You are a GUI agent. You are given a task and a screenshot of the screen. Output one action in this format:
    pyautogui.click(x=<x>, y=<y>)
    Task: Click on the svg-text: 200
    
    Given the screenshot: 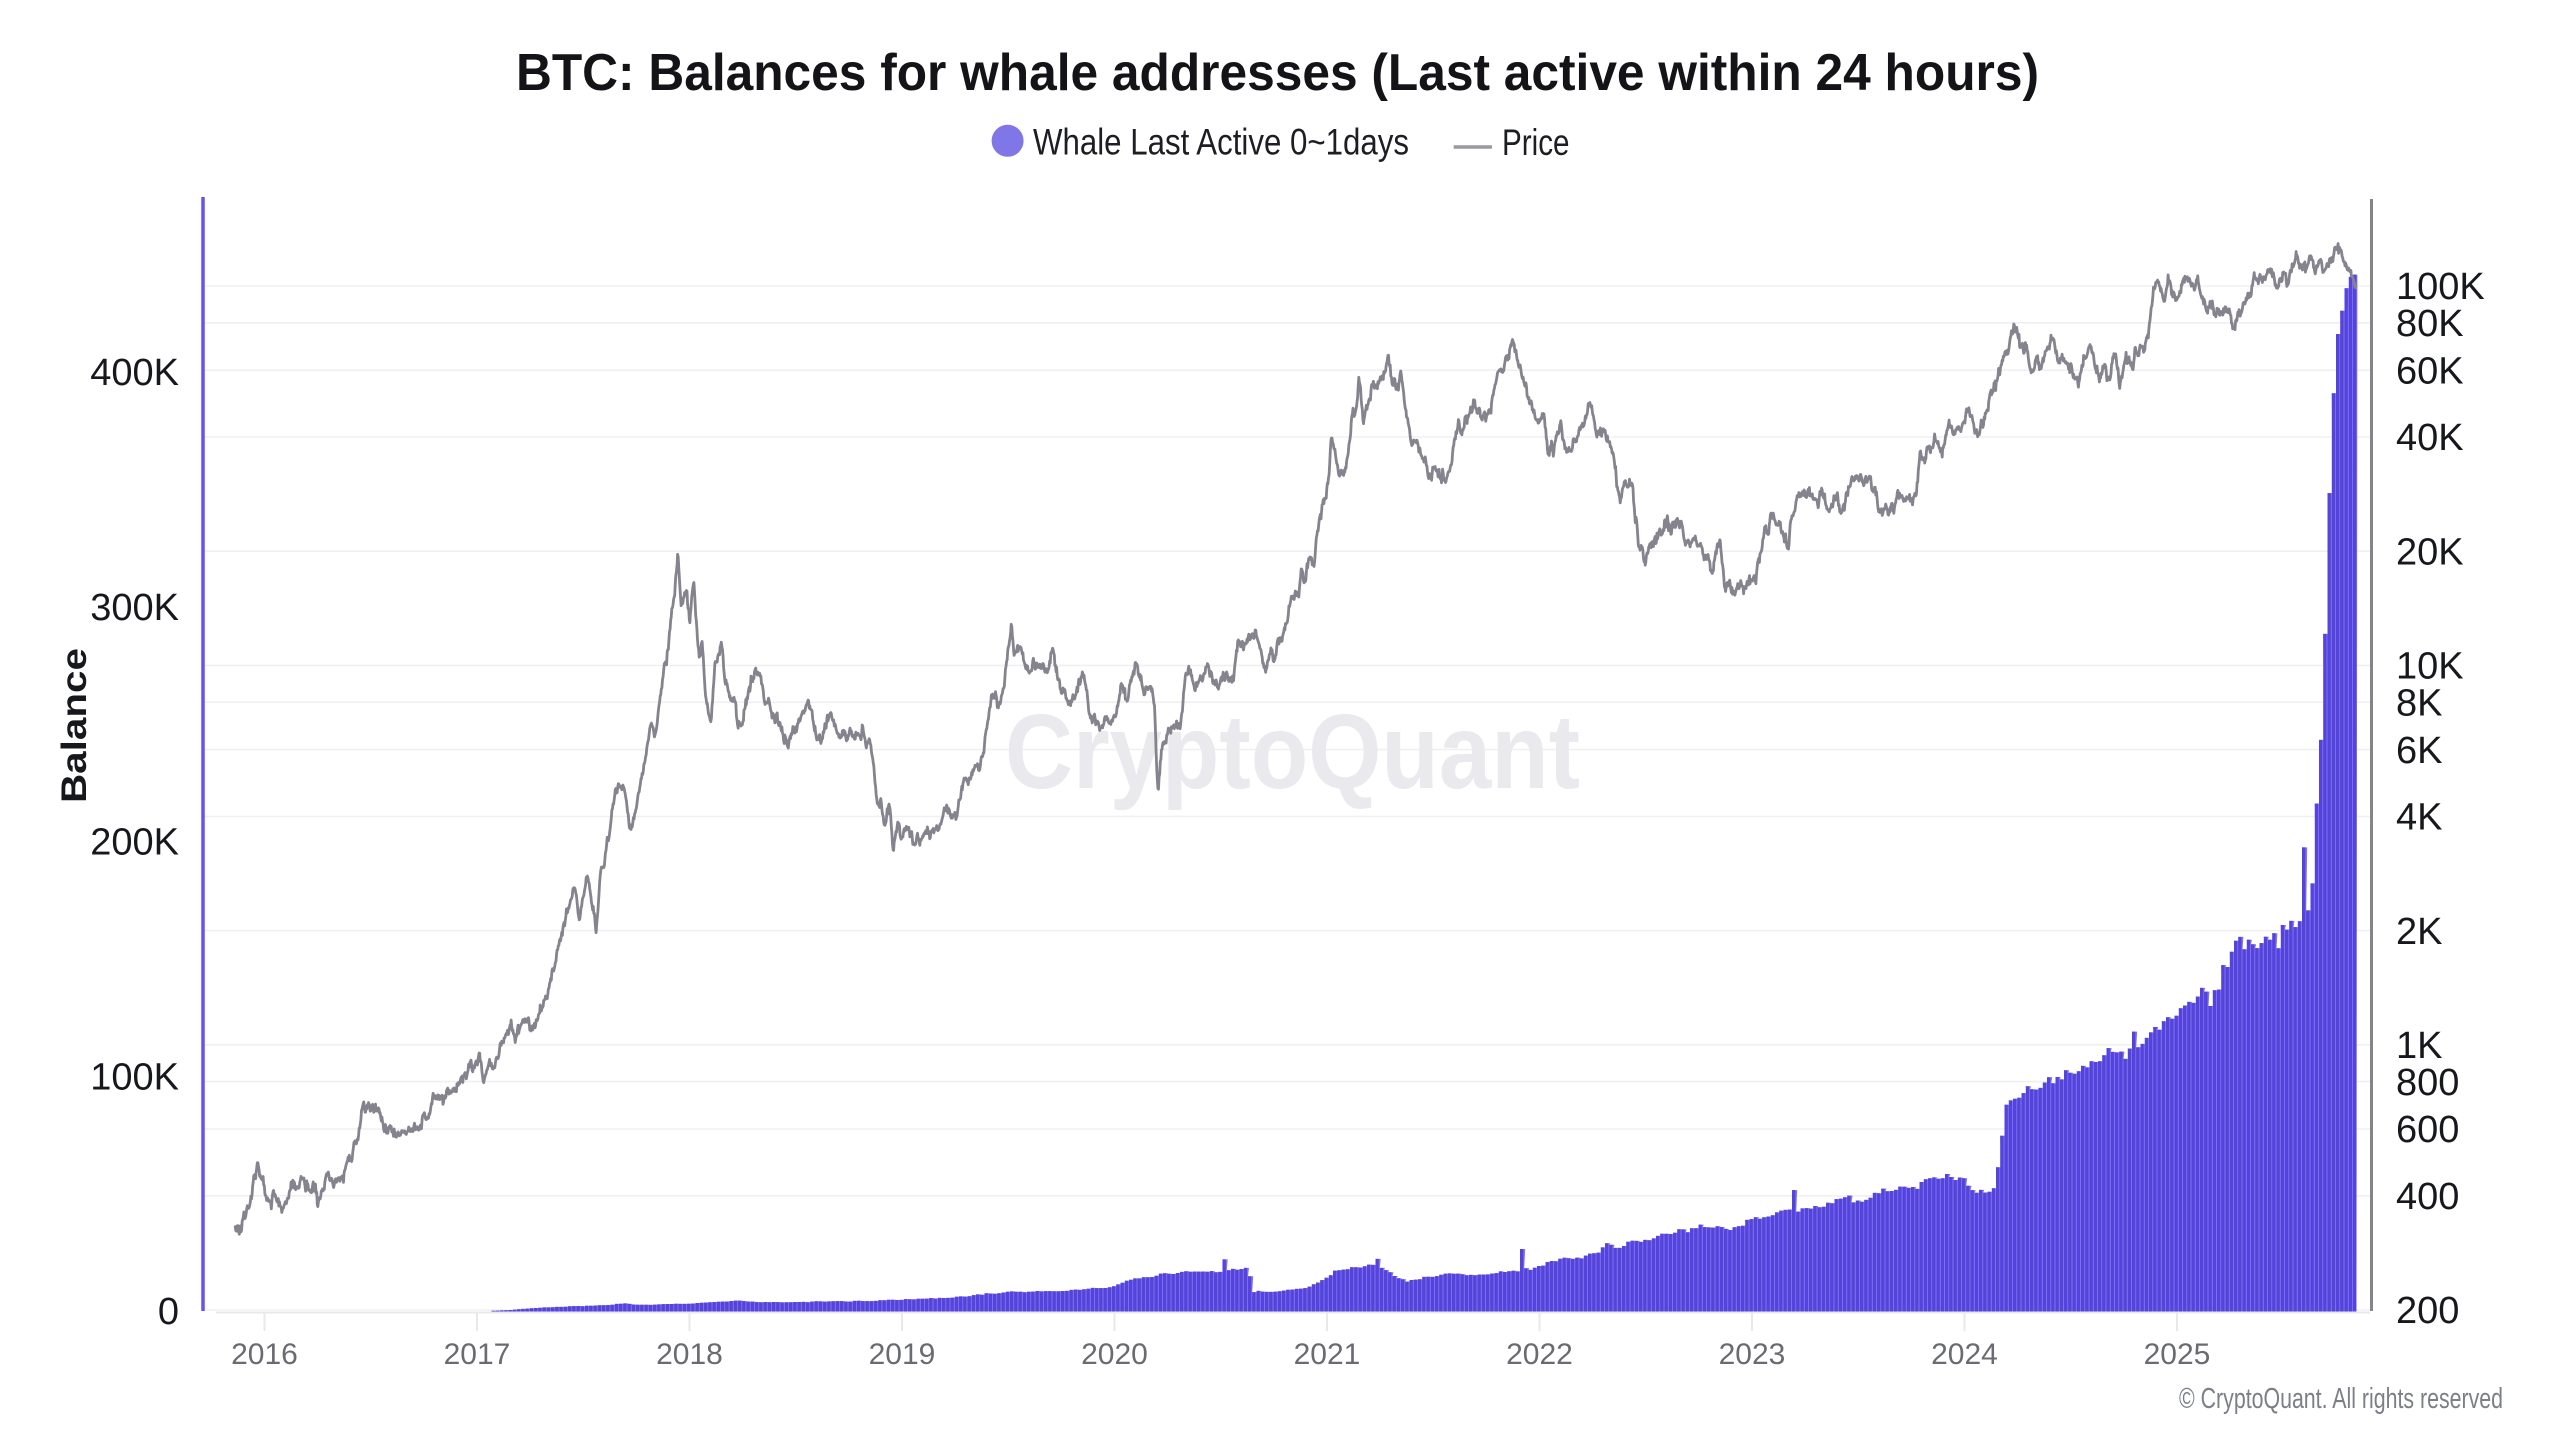 What is the action you would take?
    pyautogui.click(x=2427, y=1311)
    